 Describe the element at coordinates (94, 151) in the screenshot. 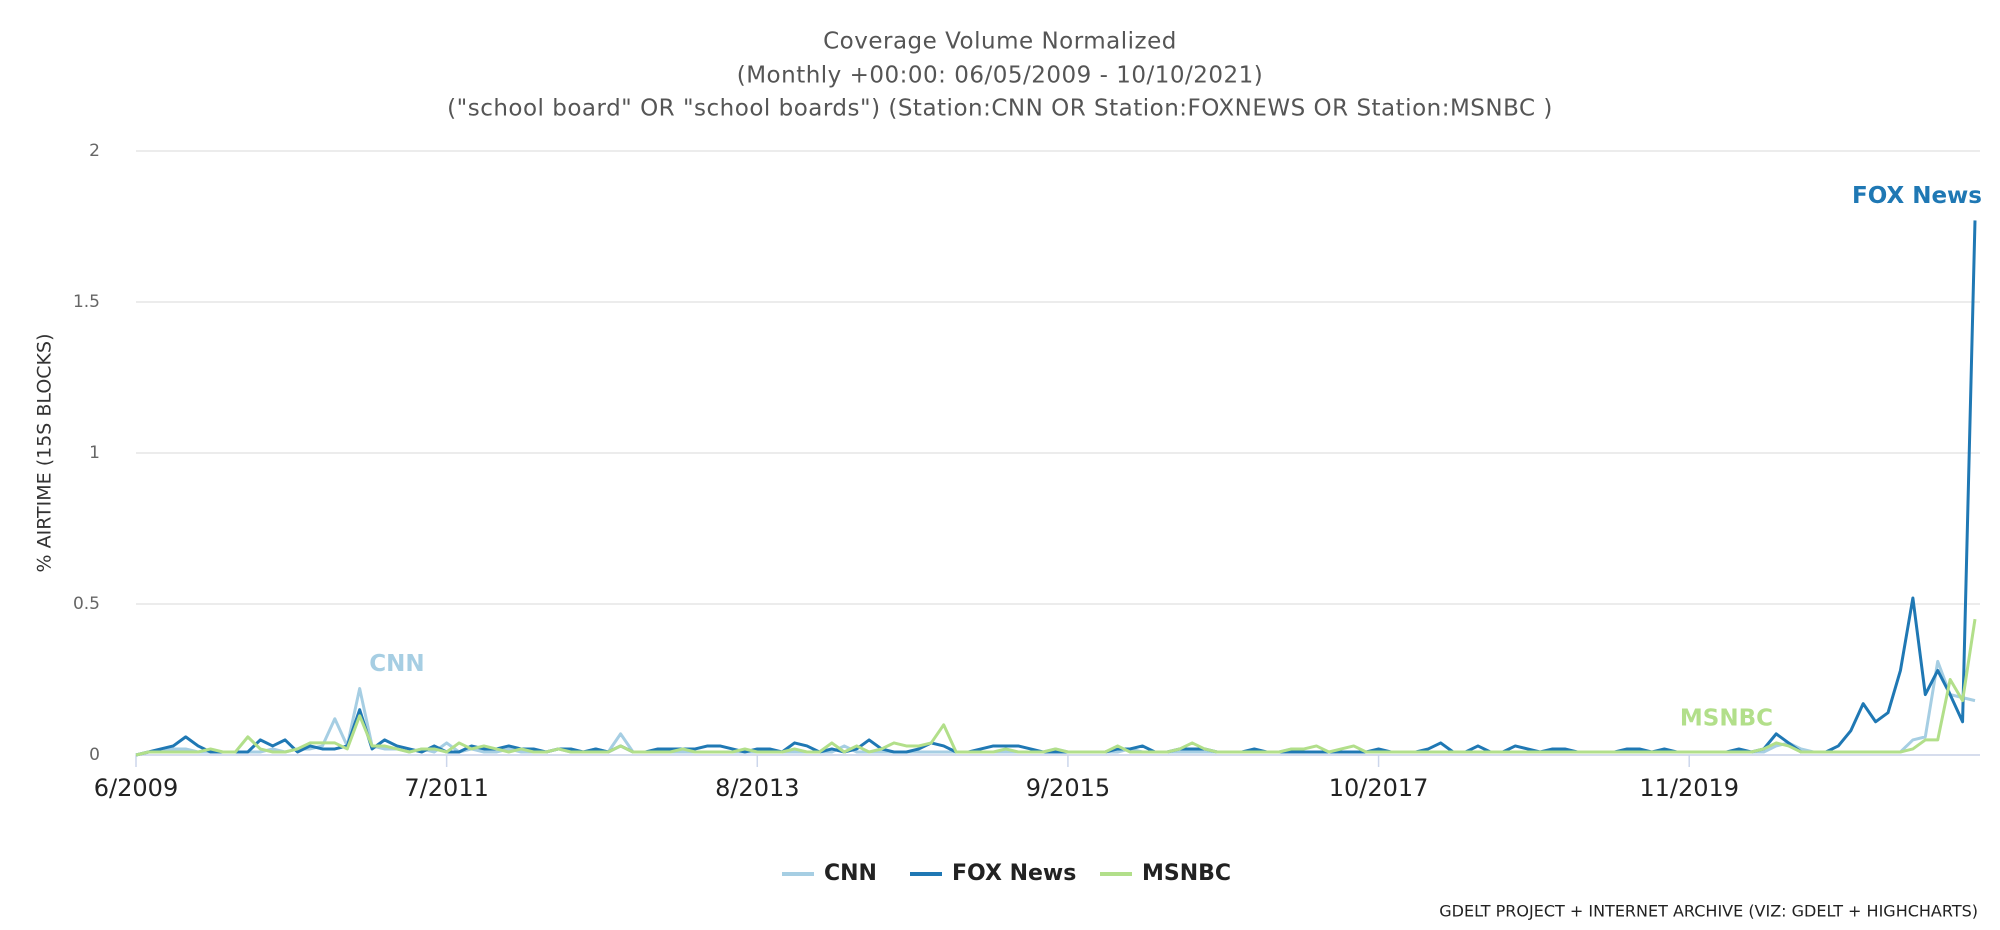

I see `y-tick-label: 2` at that location.